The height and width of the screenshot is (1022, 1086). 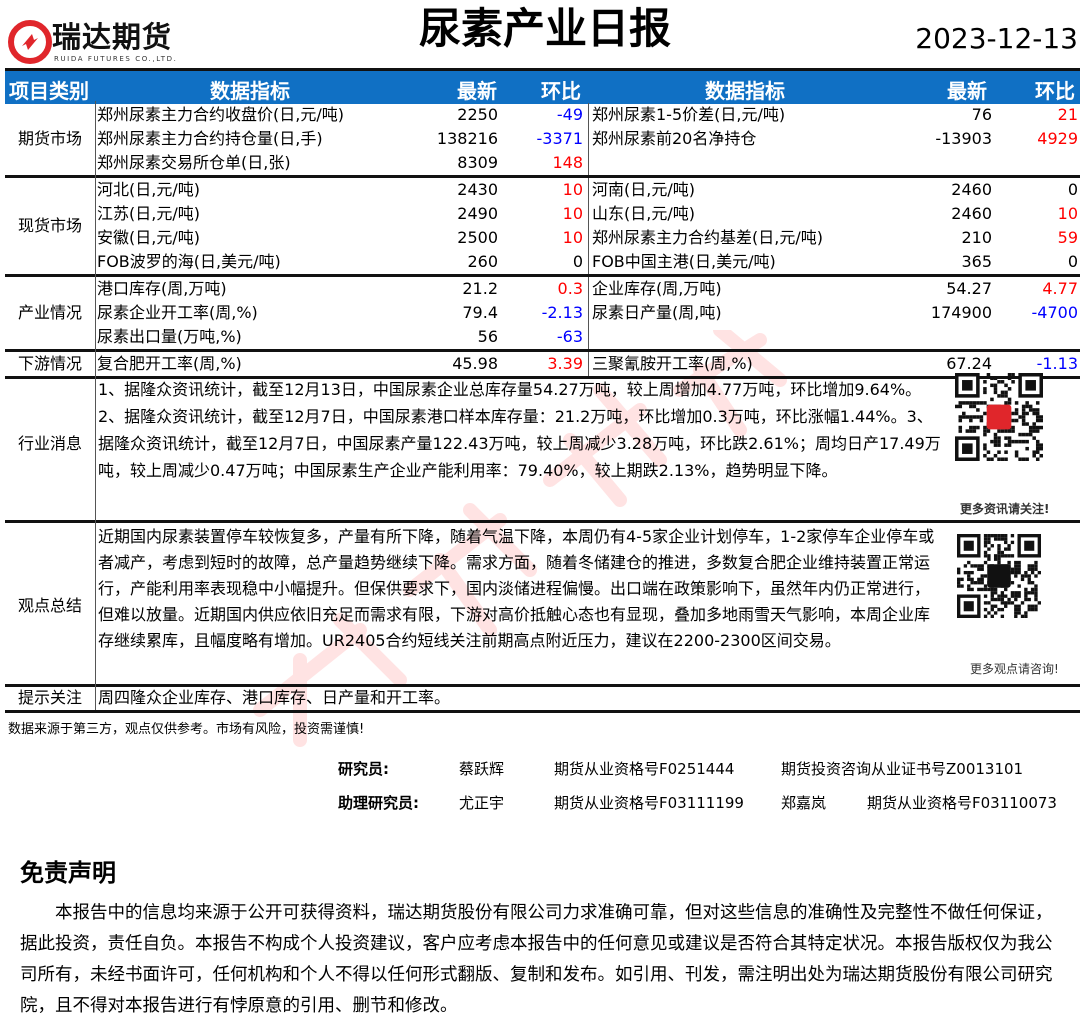 I want to click on change-value: 59, so click(x=1067, y=237).